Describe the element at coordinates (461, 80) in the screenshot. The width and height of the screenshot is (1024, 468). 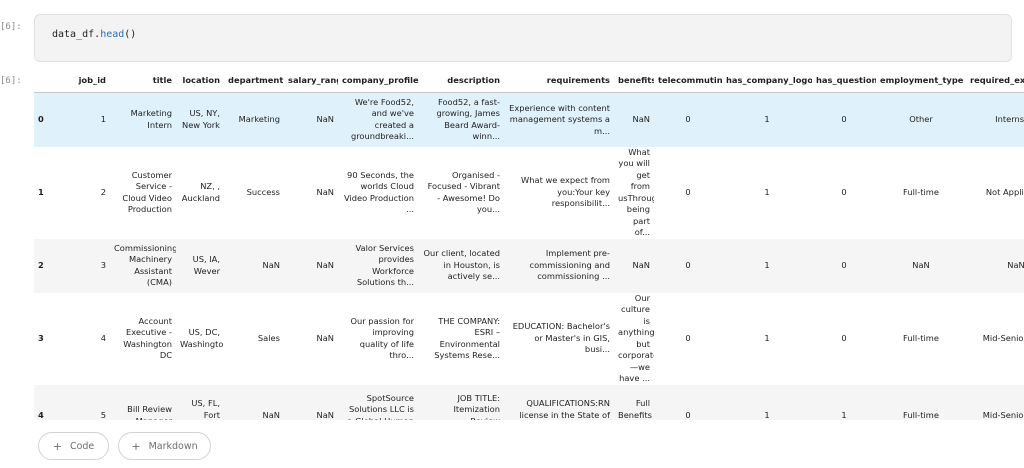
I see `column-header-description: description` at that location.